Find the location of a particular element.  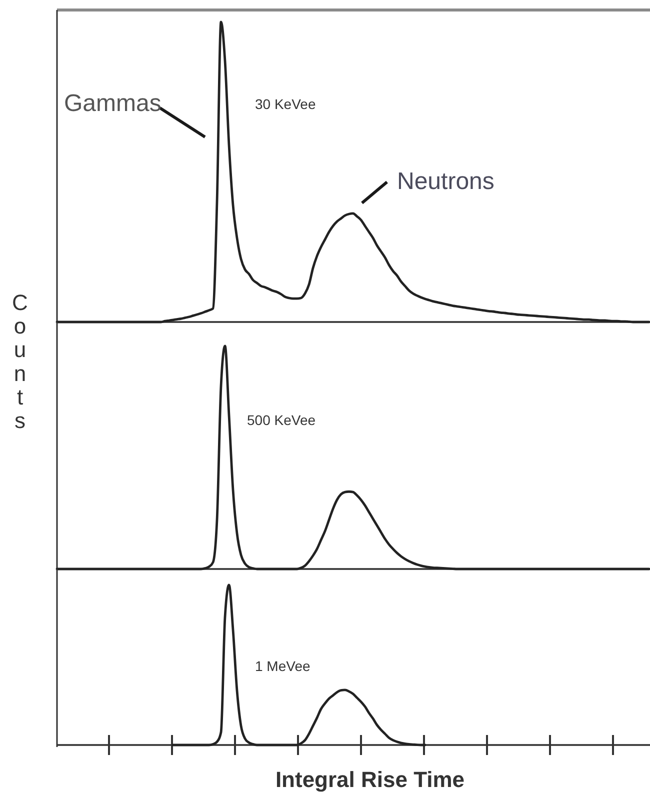

y-axis-title: Counts is located at coordinates (20, 361).